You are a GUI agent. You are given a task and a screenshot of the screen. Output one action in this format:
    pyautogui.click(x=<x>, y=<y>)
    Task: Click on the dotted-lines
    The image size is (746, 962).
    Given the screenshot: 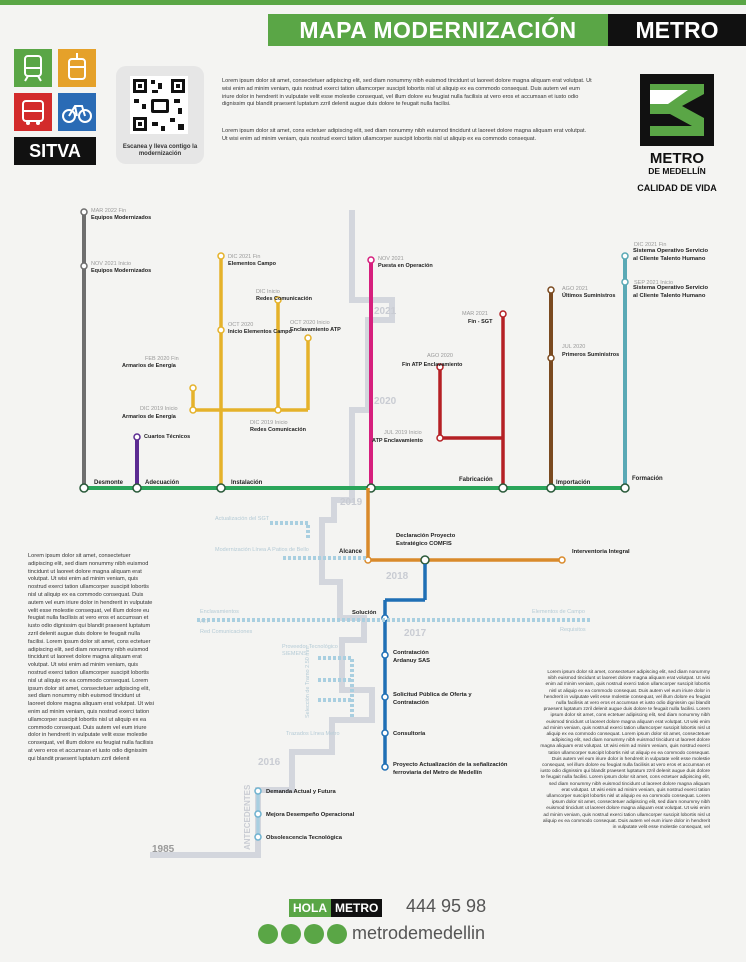 What is the action you would take?
    pyautogui.click(x=393, y=619)
    